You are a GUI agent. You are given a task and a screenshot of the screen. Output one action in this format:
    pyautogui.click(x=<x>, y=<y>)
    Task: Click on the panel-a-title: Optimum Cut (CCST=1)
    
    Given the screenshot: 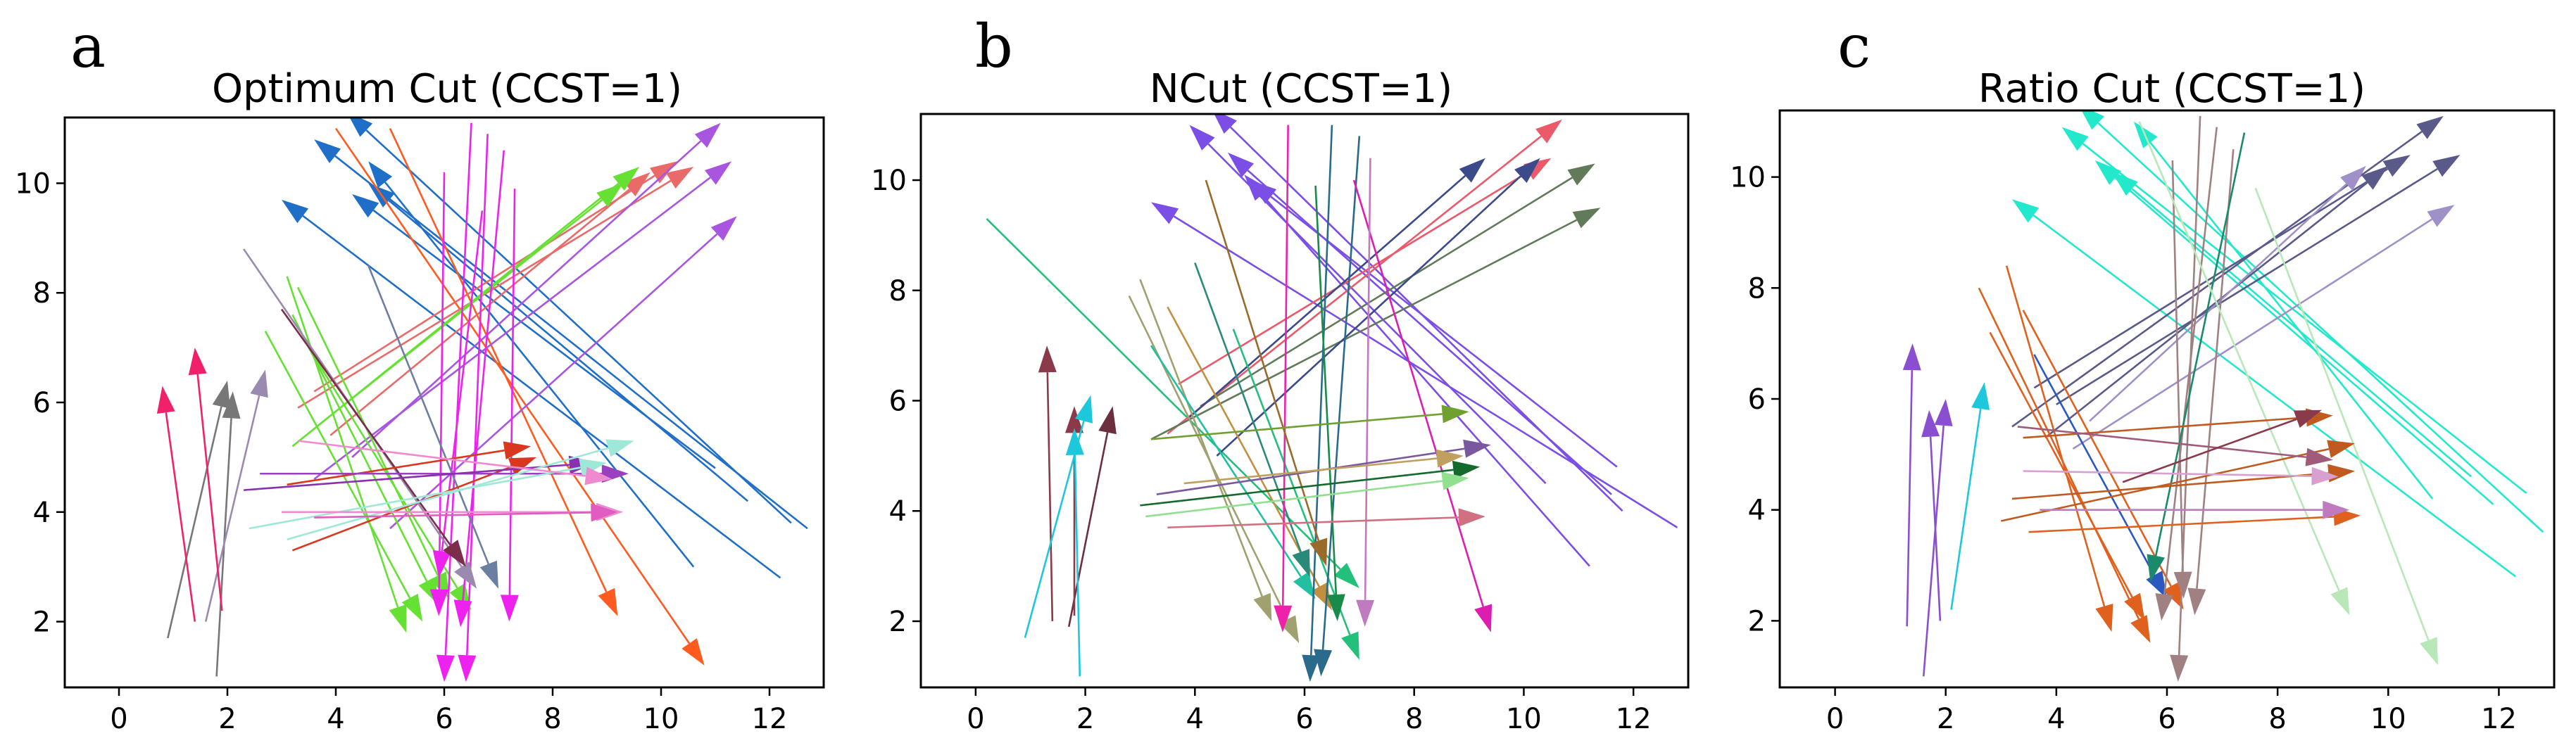 What is the action you would take?
    pyautogui.click(x=447, y=89)
    